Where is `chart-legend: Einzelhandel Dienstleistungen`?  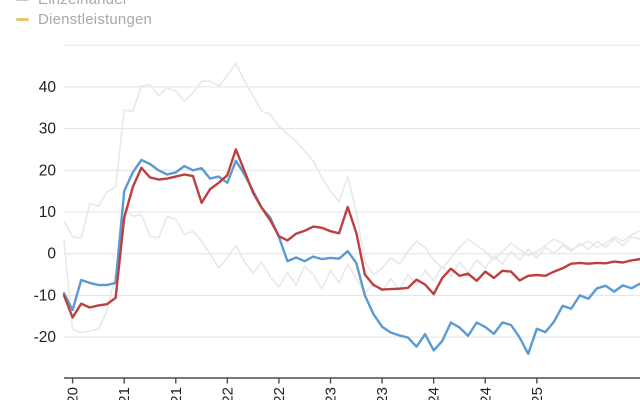 chart-legend: Einzelhandel Dienstleistungen is located at coordinates (84, 14).